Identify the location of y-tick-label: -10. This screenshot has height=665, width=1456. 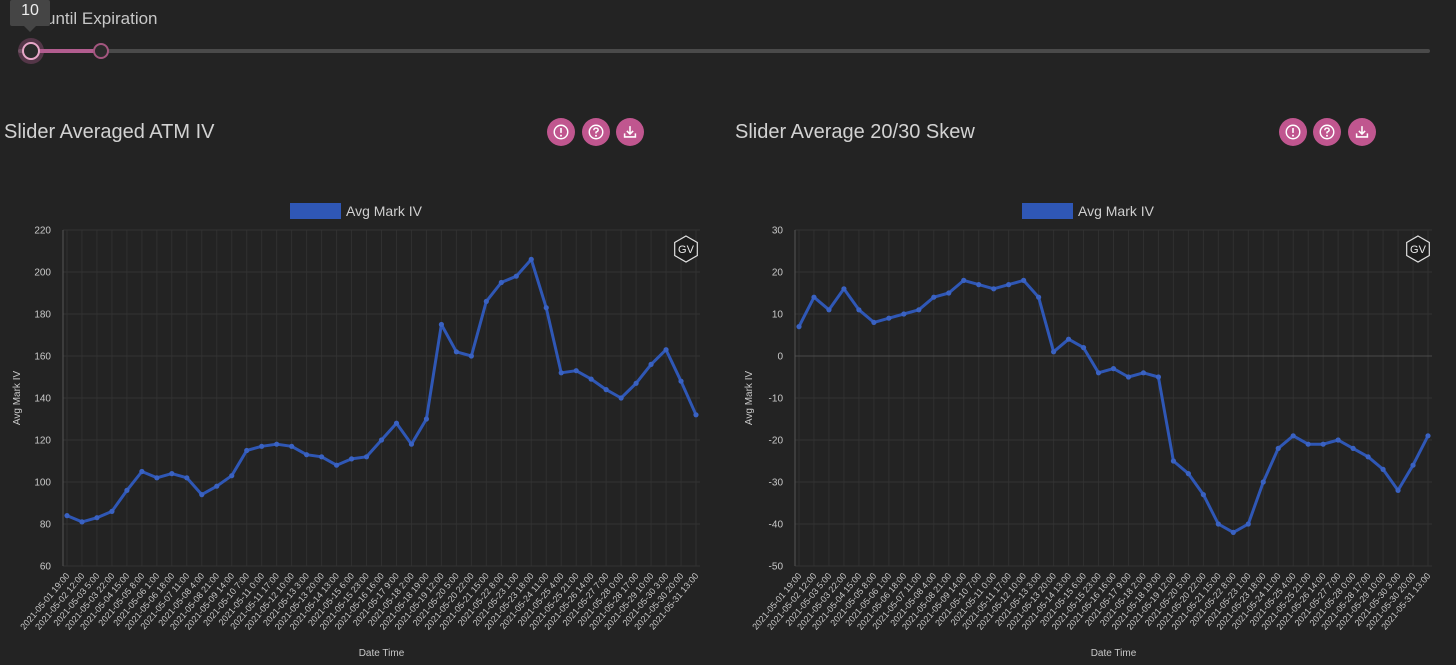
(776, 399).